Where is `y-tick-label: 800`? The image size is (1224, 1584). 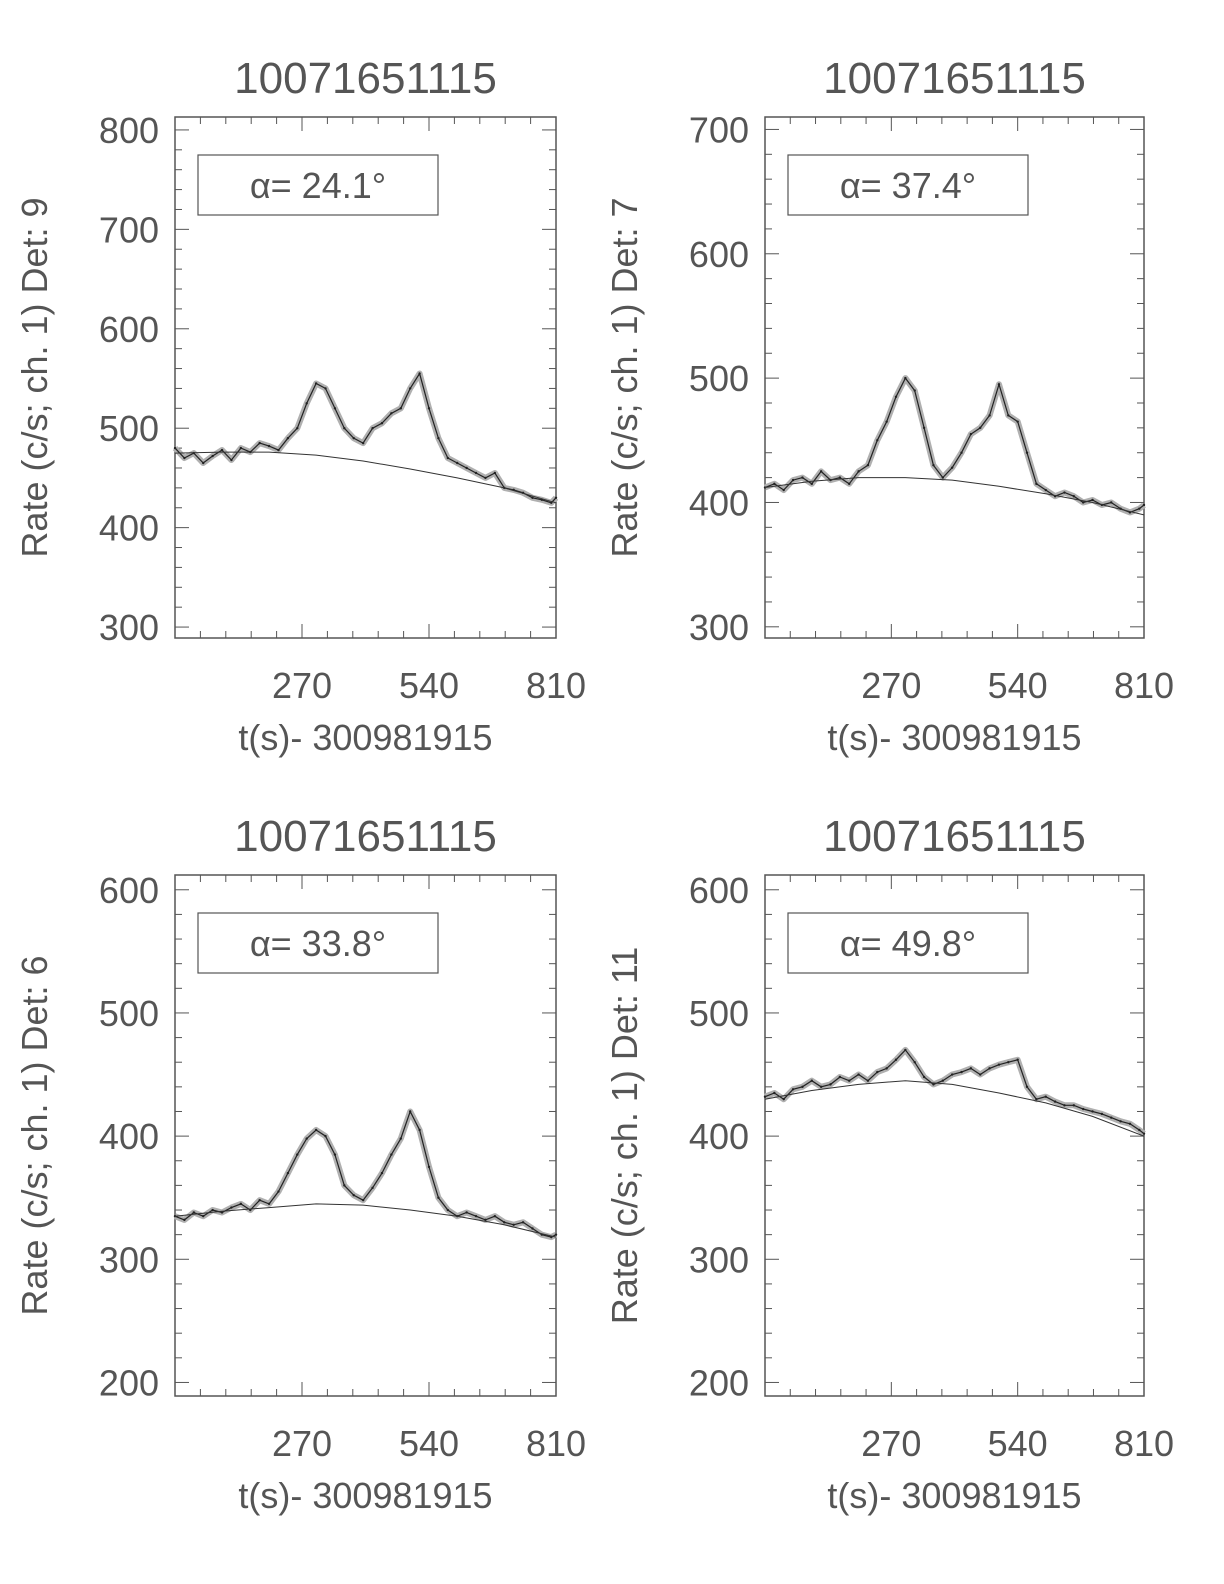 y-tick-label: 800 is located at coordinates (129, 130).